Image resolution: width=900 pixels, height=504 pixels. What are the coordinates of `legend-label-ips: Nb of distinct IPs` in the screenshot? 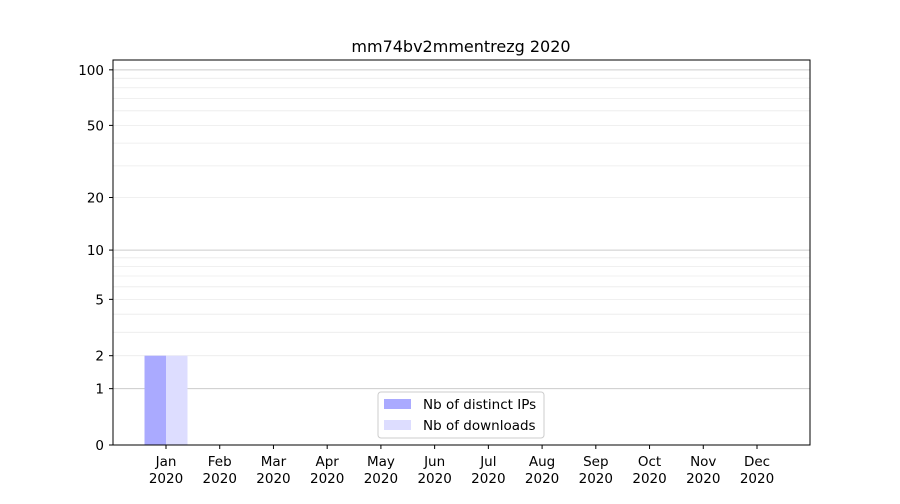 It's located at (479, 405).